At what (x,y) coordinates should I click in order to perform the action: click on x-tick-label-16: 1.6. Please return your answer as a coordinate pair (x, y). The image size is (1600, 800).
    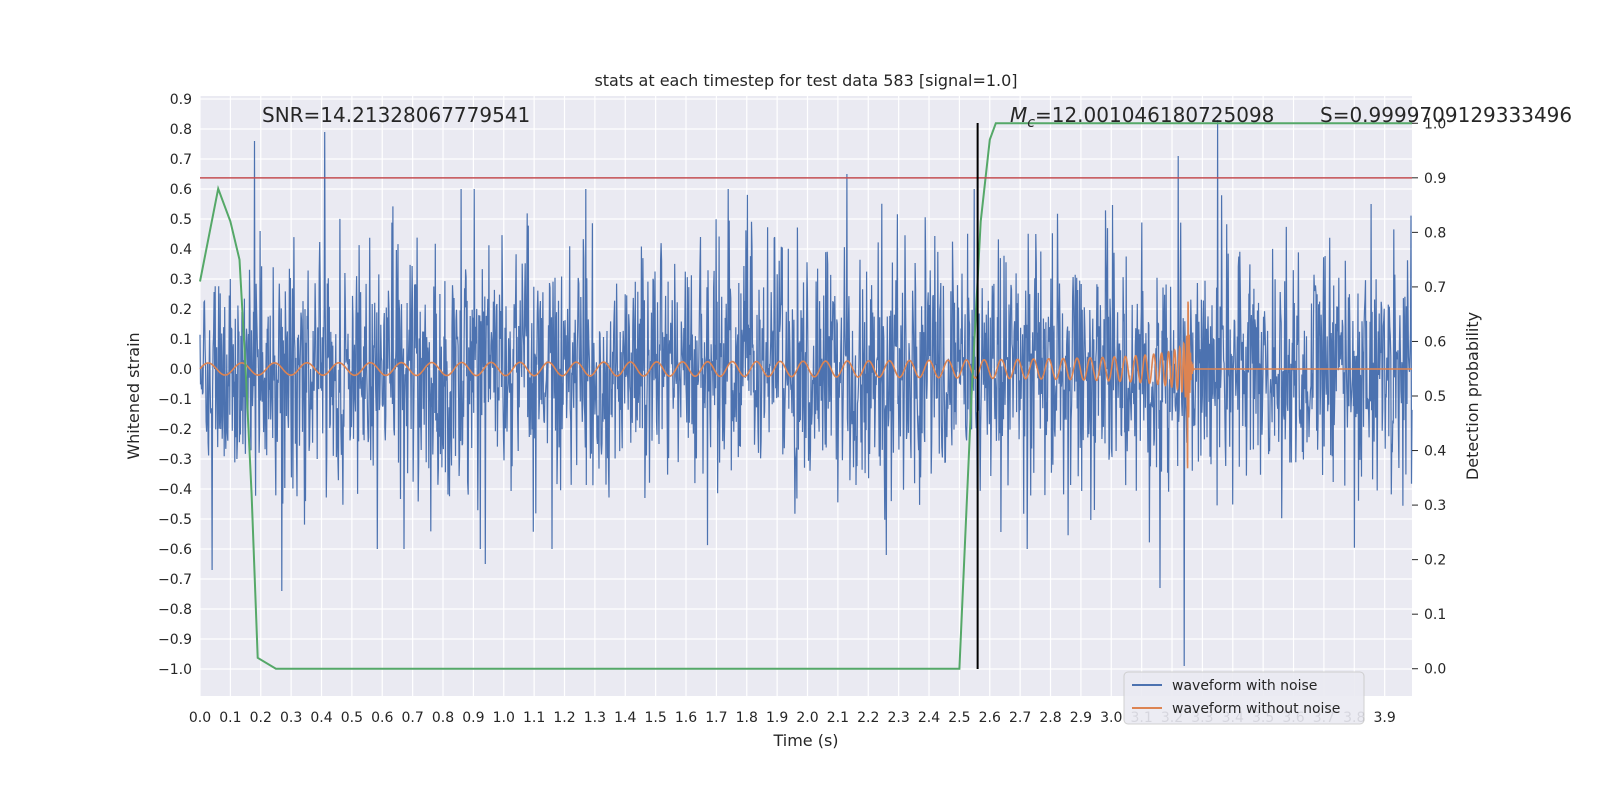
    Looking at the image, I should click on (686, 718).